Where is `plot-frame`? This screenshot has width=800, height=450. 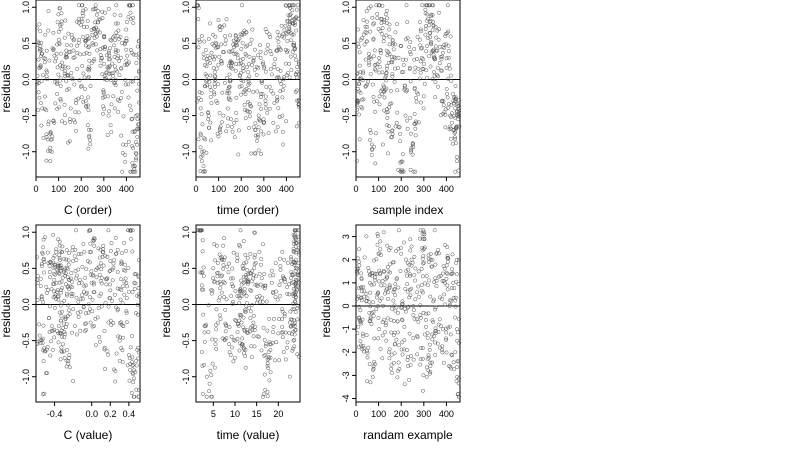 plot-frame is located at coordinates (248, 313).